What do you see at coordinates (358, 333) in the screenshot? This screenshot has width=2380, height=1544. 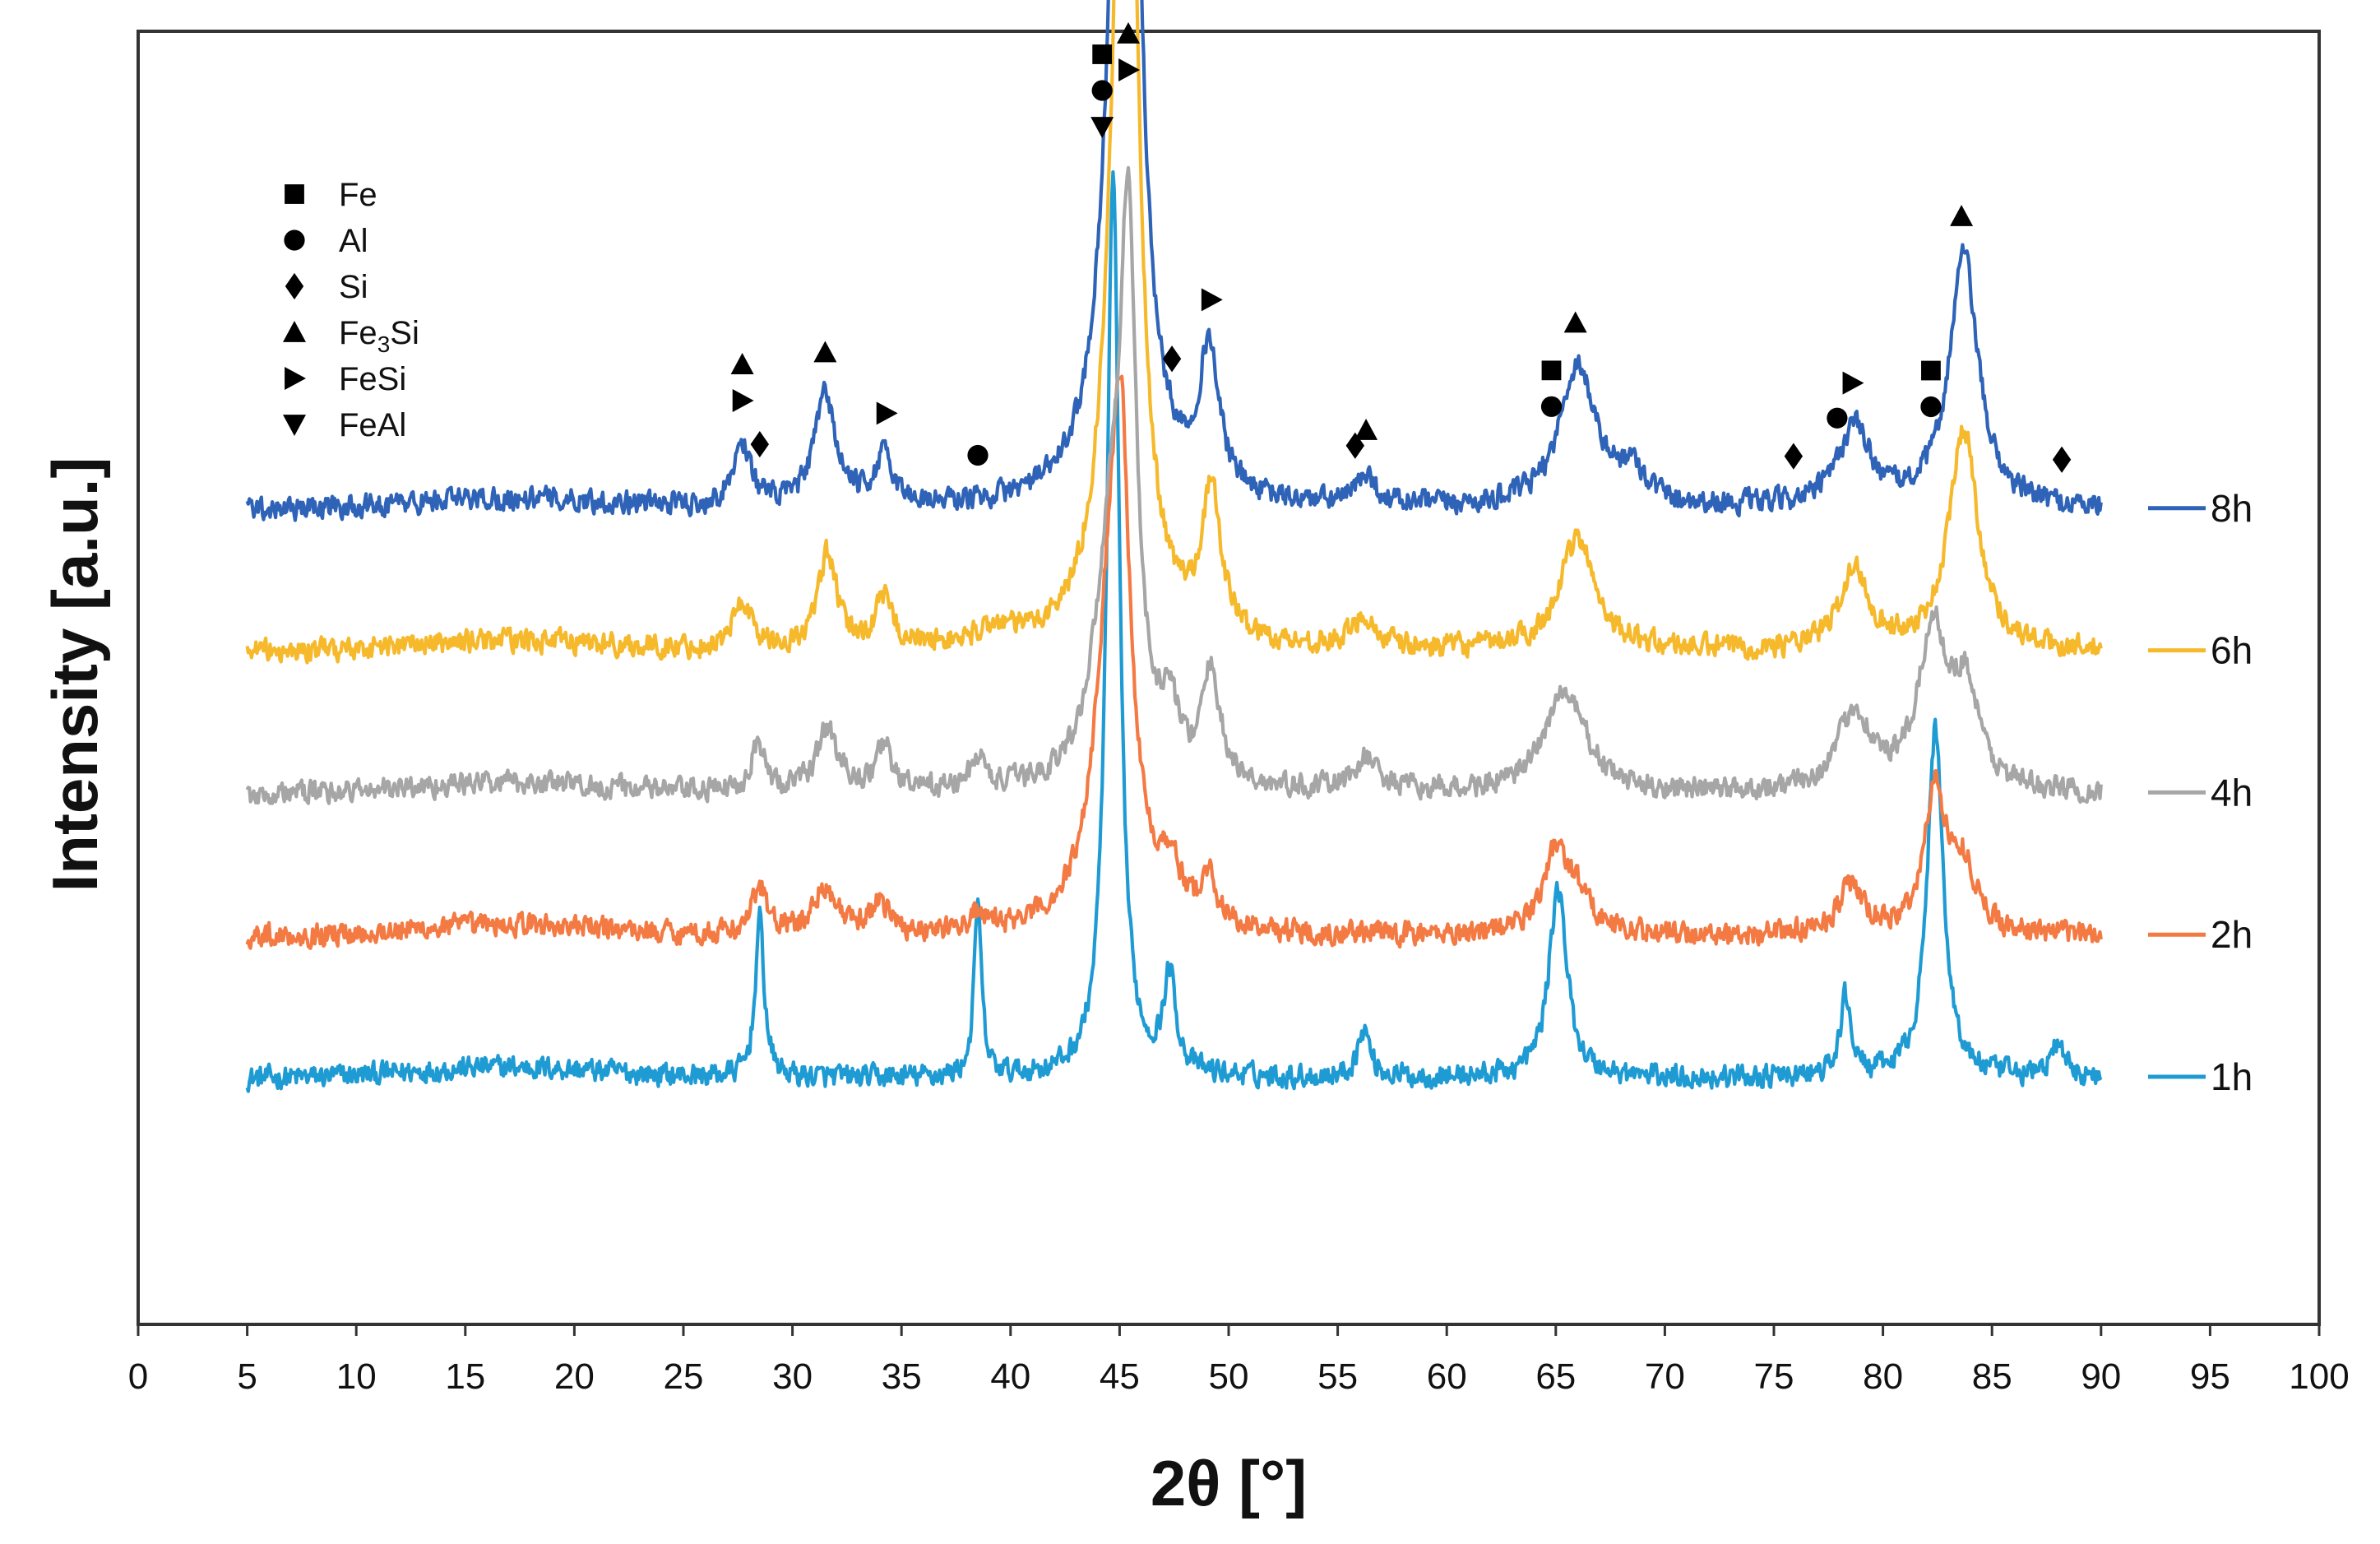 I see `legend-label-main: Fe` at bounding box center [358, 333].